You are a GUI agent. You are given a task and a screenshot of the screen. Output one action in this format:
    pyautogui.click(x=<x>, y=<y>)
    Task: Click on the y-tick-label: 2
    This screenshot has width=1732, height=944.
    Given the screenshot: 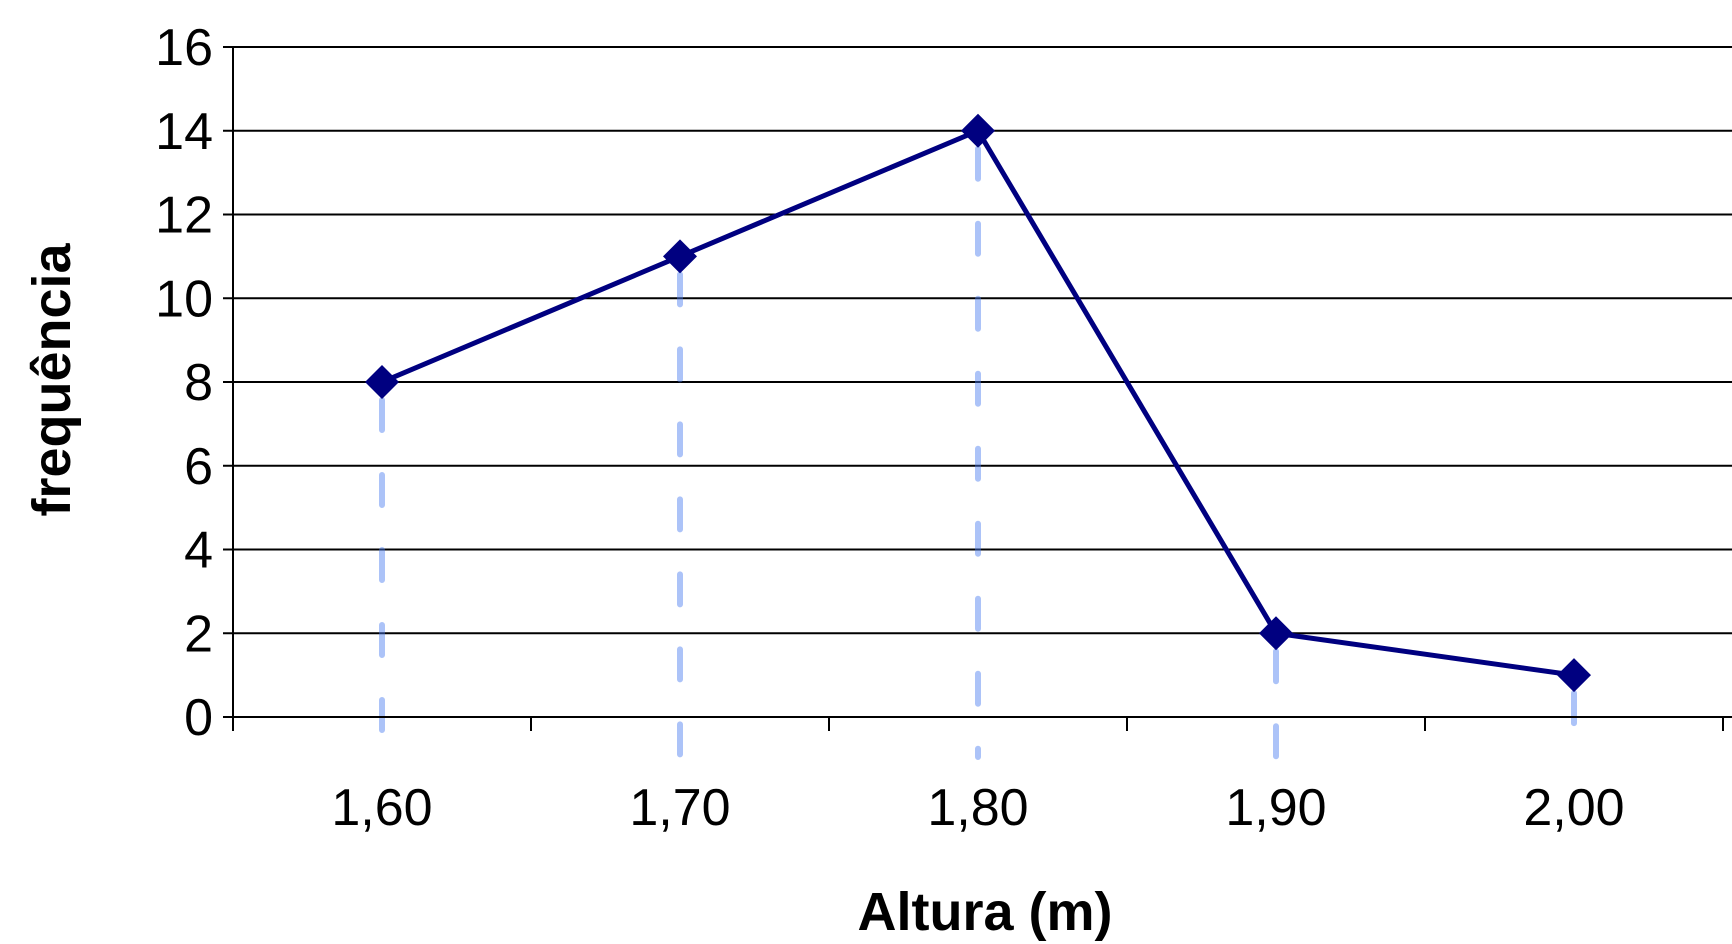 What is the action you would take?
    pyautogui.click(x=198, y=634)
    